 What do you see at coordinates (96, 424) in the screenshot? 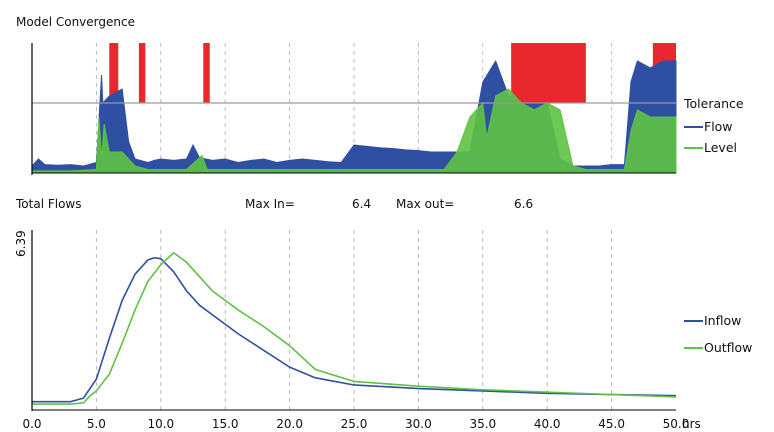
I see `x-tick-label: 5.0` at bounding box center [96, 424].